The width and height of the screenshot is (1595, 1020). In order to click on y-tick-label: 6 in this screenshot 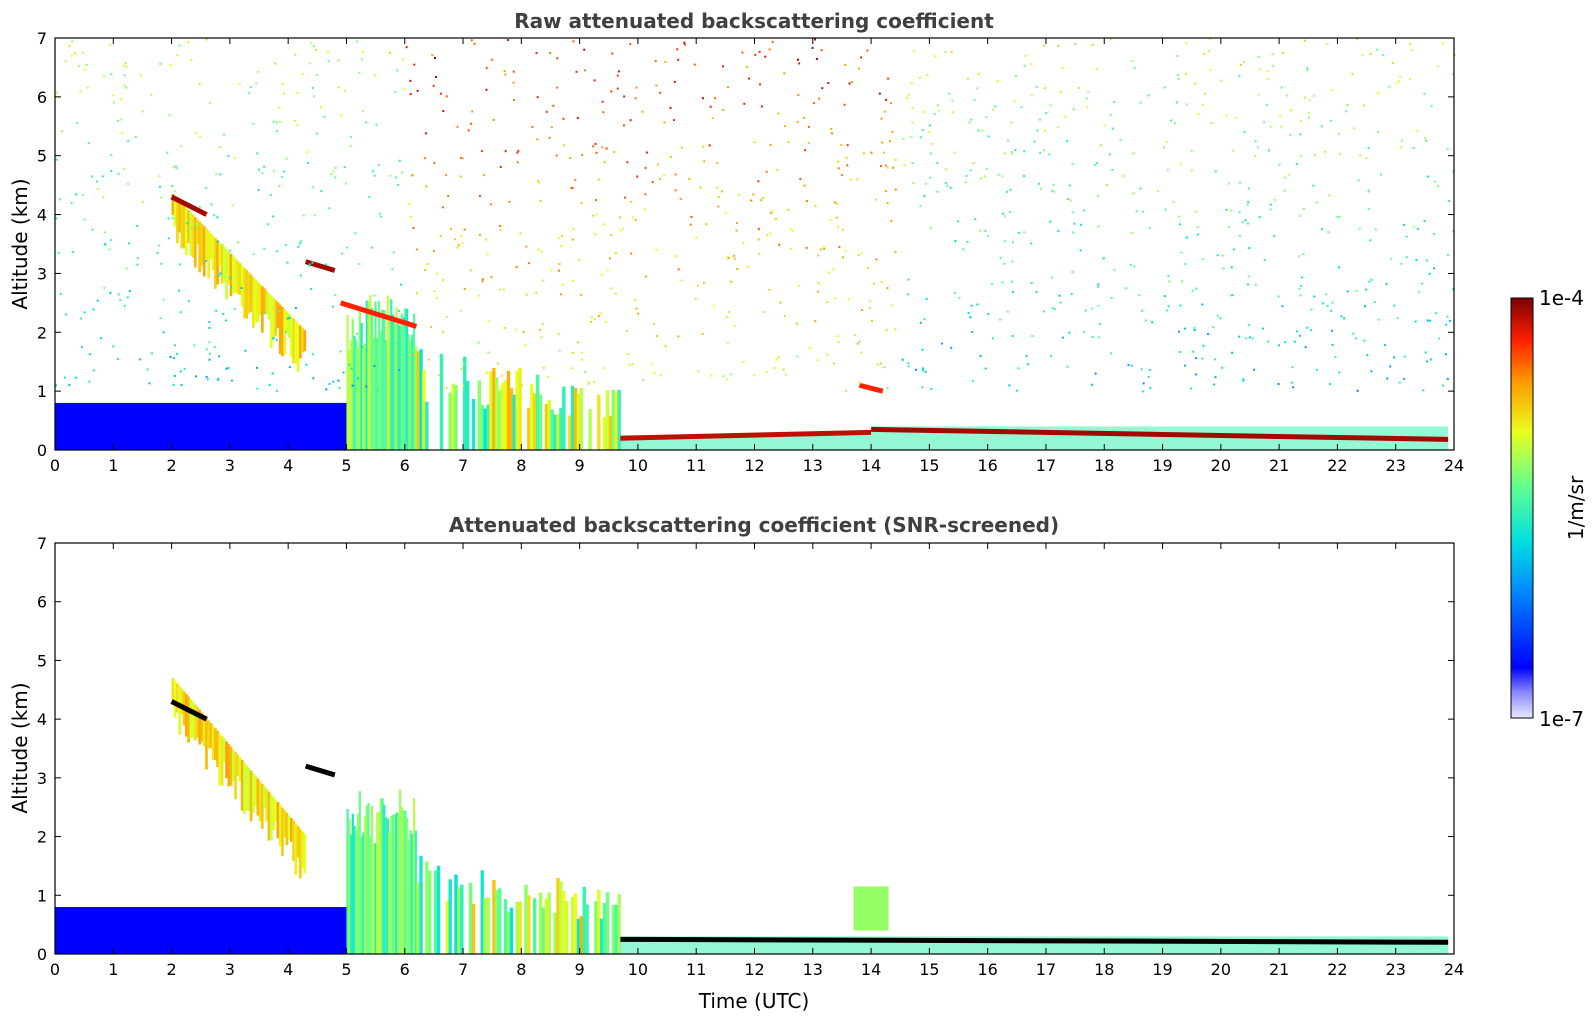, I will do `click(42, 602)`.